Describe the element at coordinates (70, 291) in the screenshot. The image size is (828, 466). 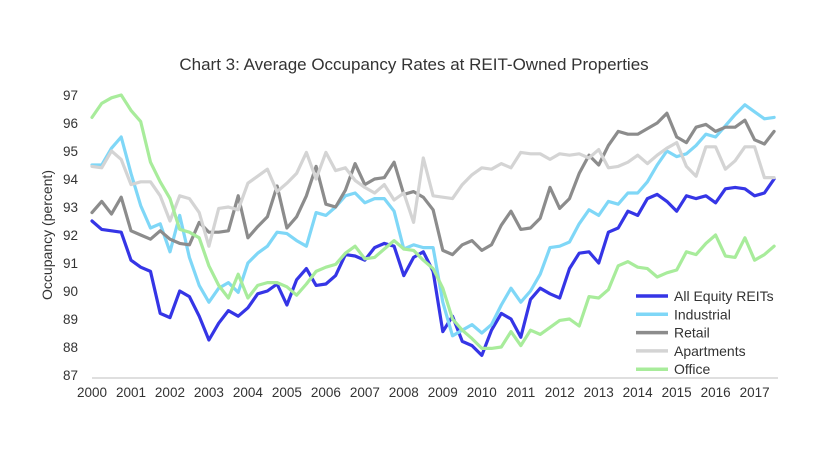
I see `y-tick-label: 90` at that location.